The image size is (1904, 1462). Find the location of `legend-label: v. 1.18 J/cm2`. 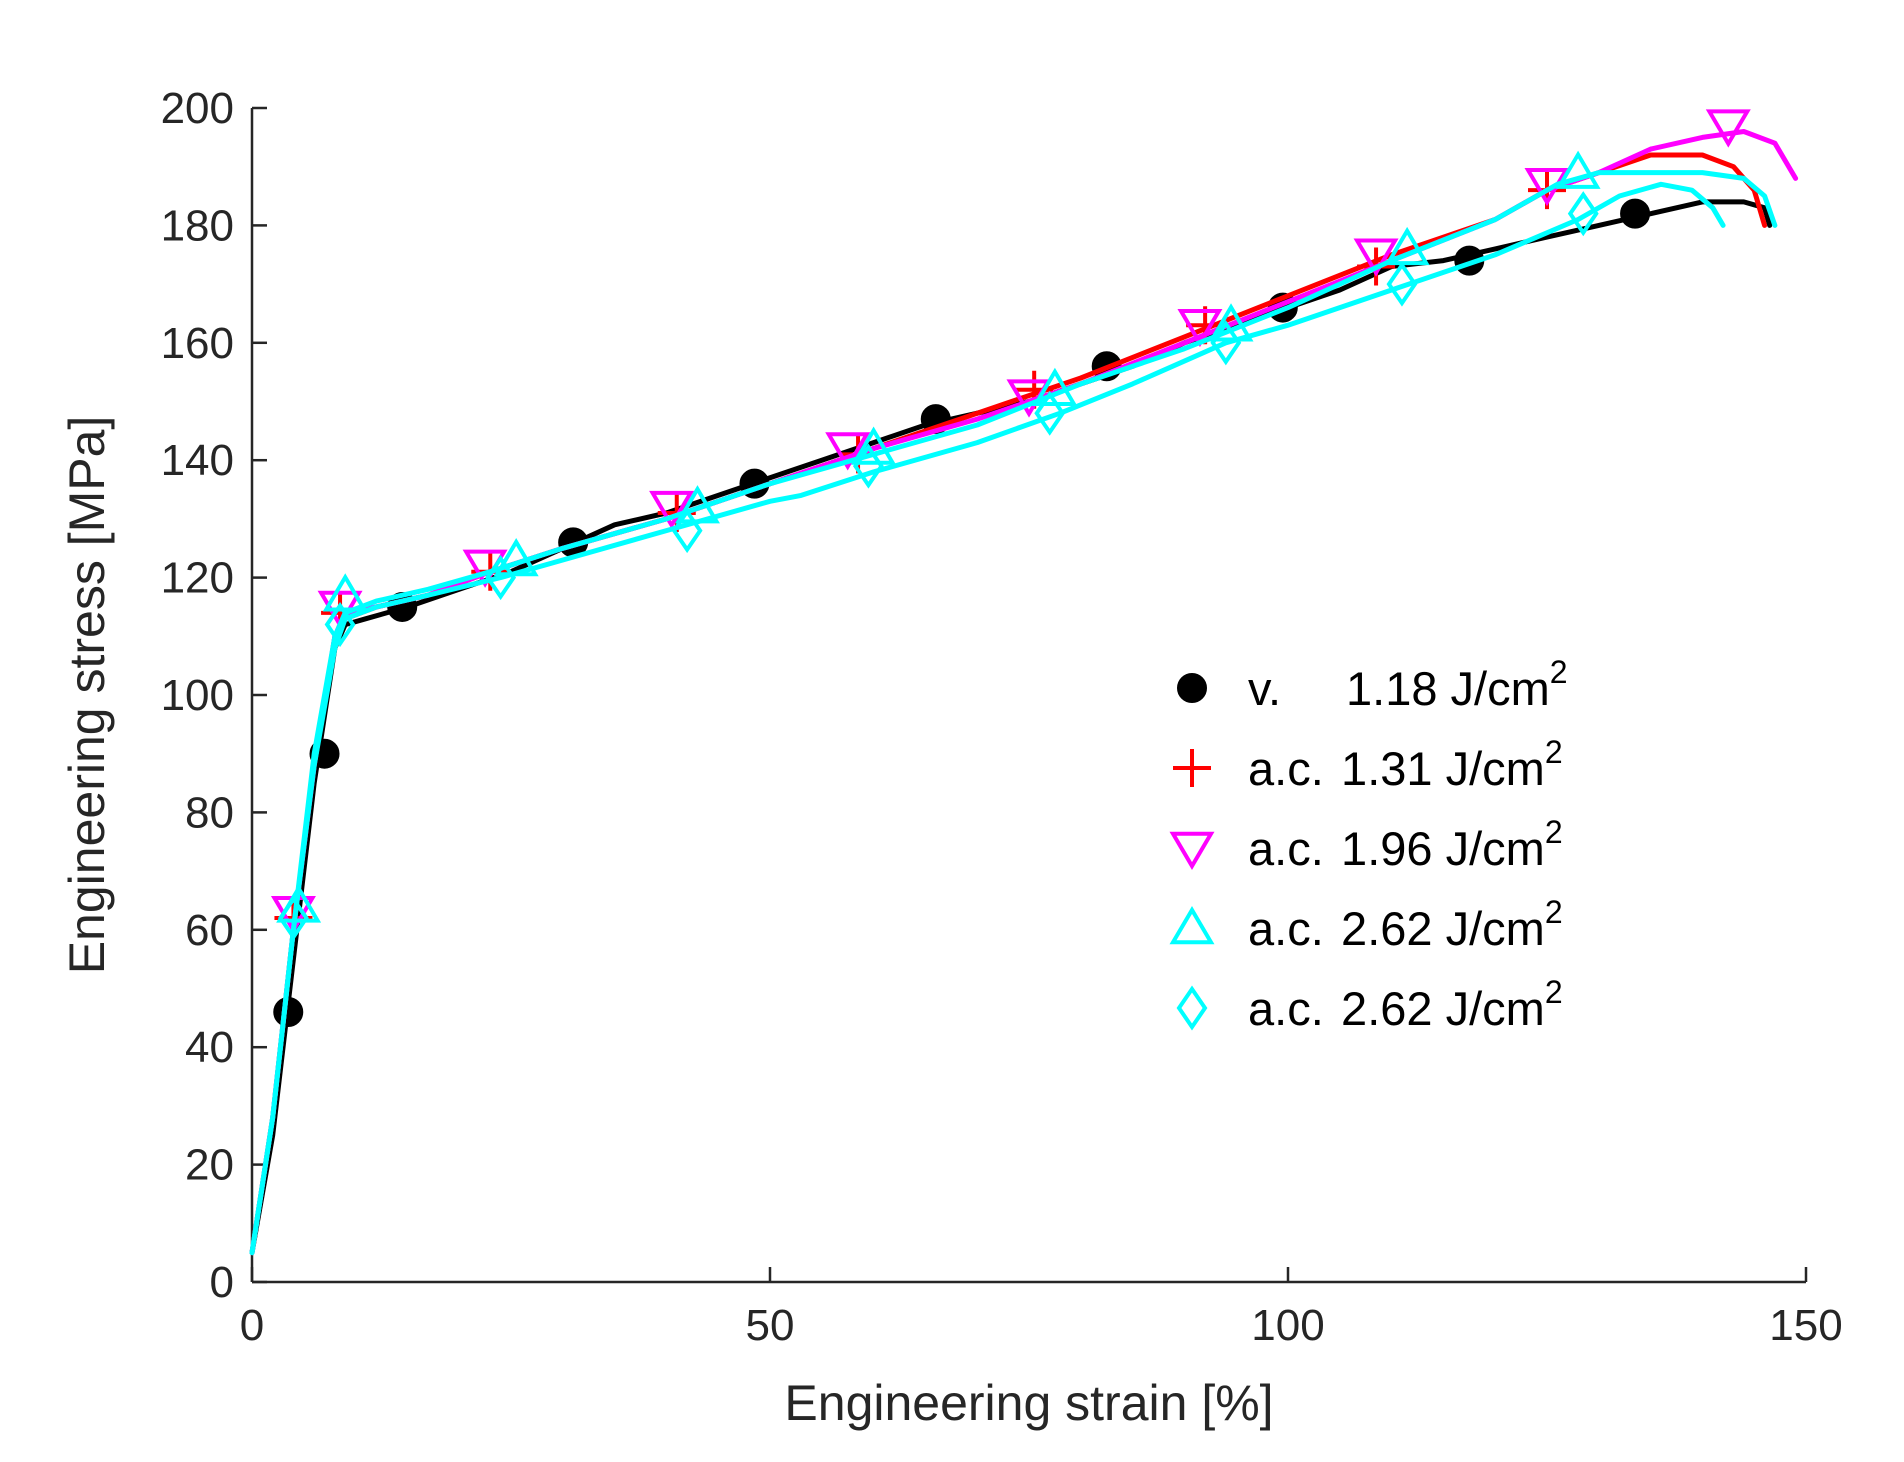

legend-label: v. 1.18 J/cm2 is located at coordinates (1408, 684).